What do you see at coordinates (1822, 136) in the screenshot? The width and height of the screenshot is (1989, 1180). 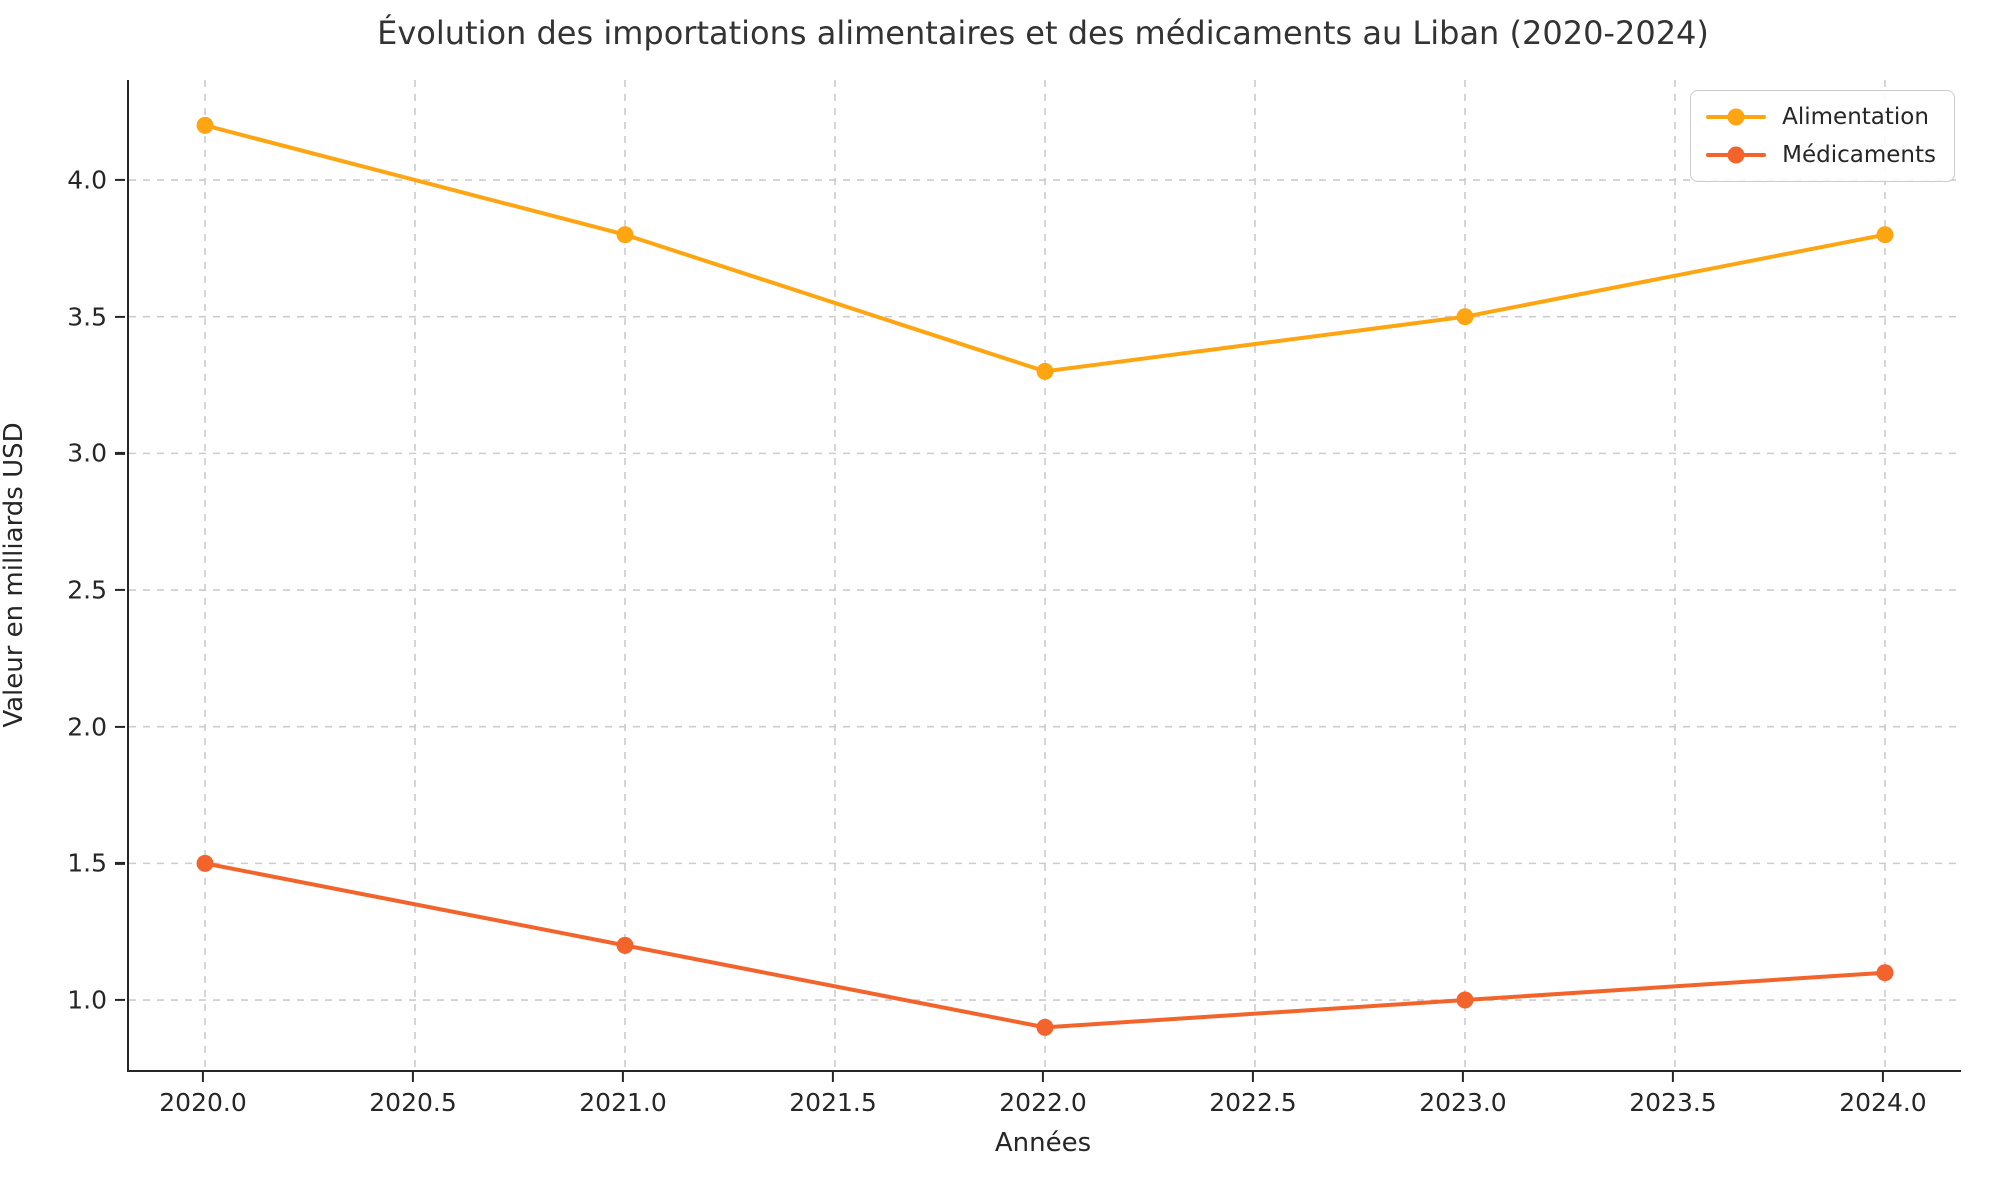 I see `legend: Alimentation Médicaments` at bounding box center [1822, 136].